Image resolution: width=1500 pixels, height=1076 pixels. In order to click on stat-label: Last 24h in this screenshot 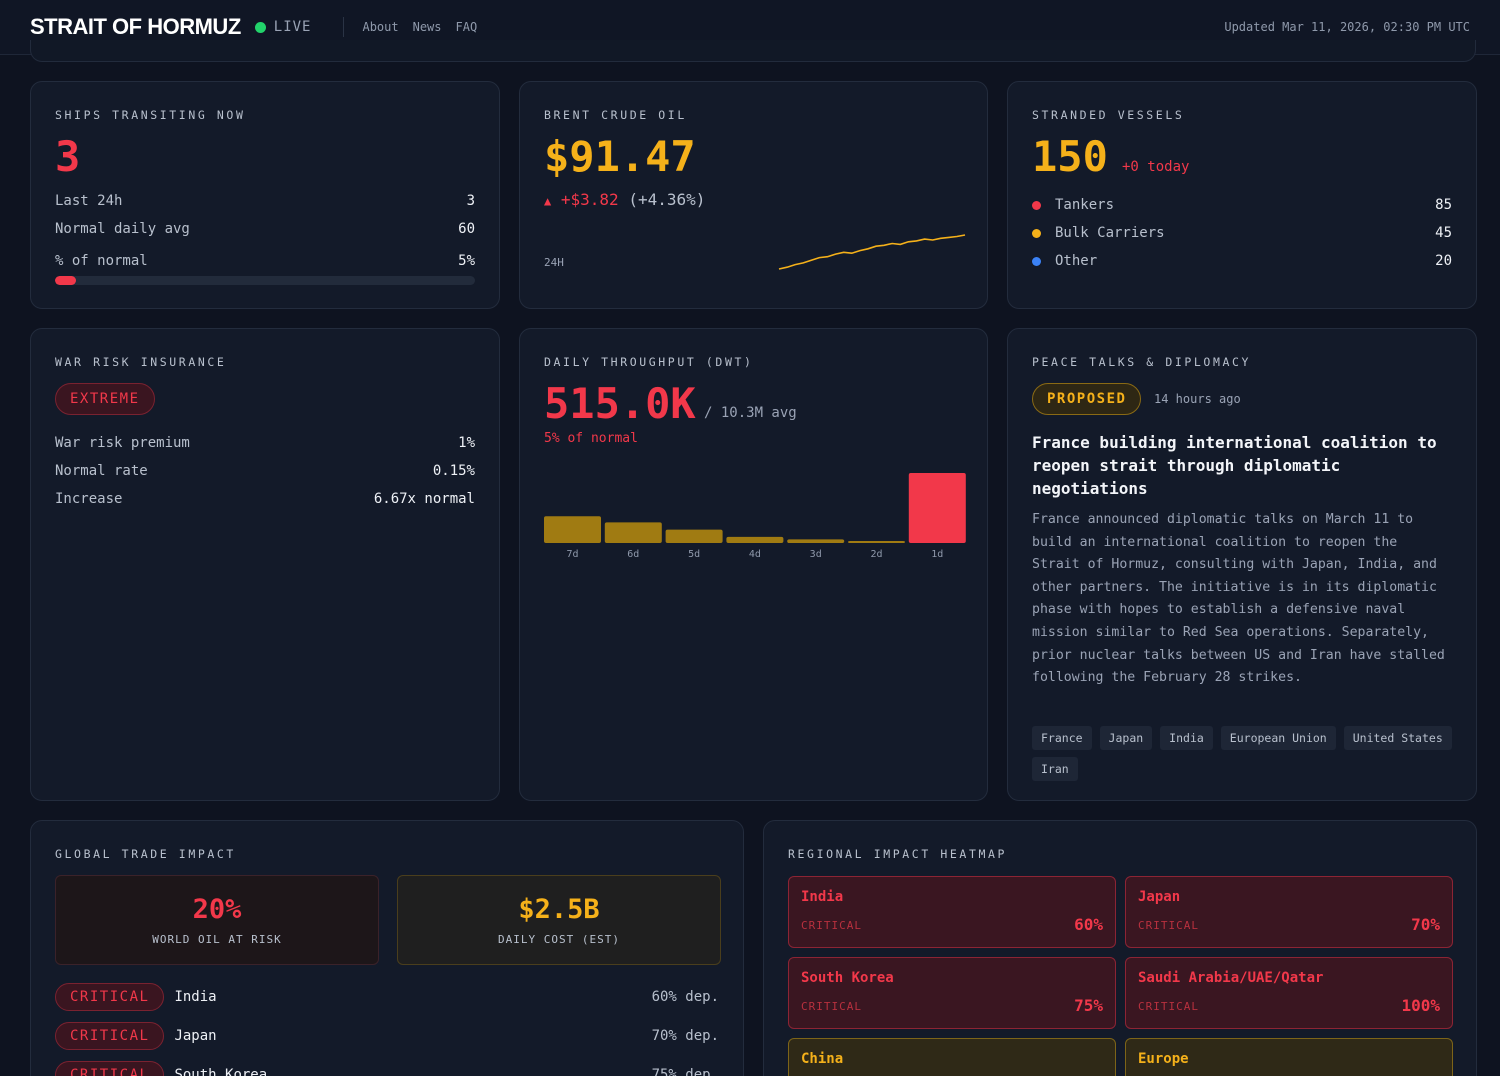, I will do `click(89, 201)`.